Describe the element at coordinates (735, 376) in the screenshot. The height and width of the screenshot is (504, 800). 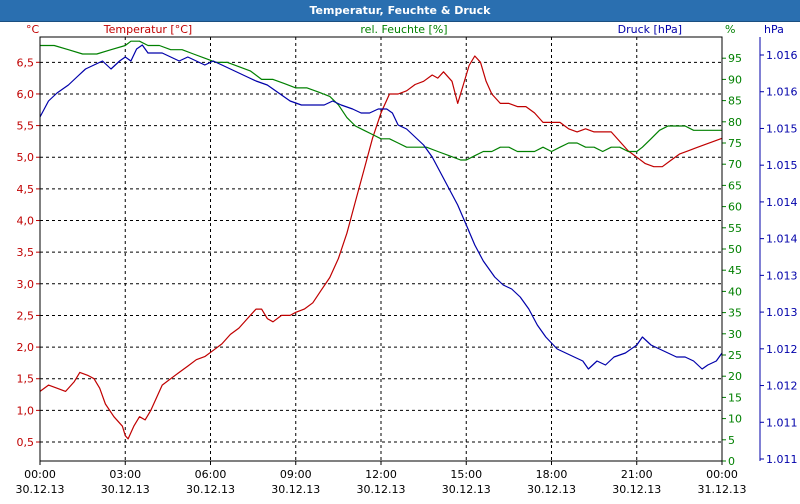
I see `hum-tick-label: 20` at that location.